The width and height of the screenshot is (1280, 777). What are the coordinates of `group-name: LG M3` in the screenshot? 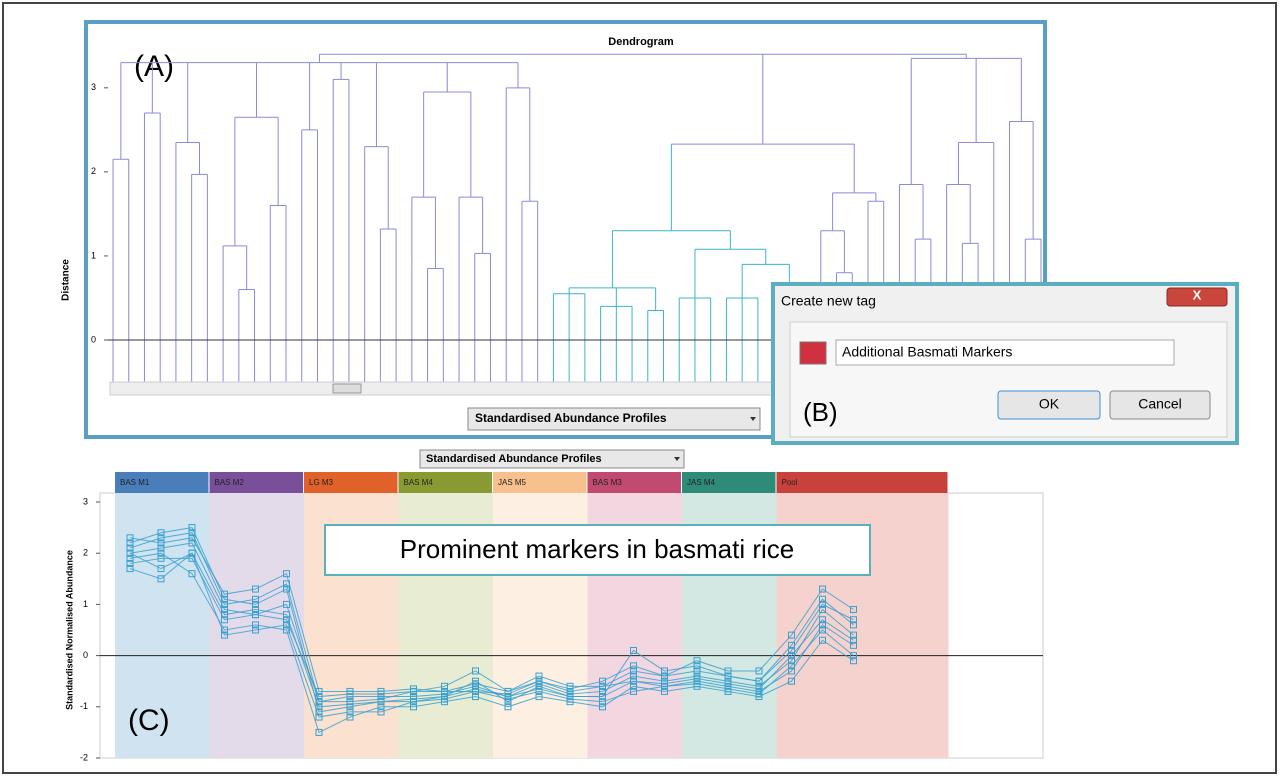 It's located at (321, 482).